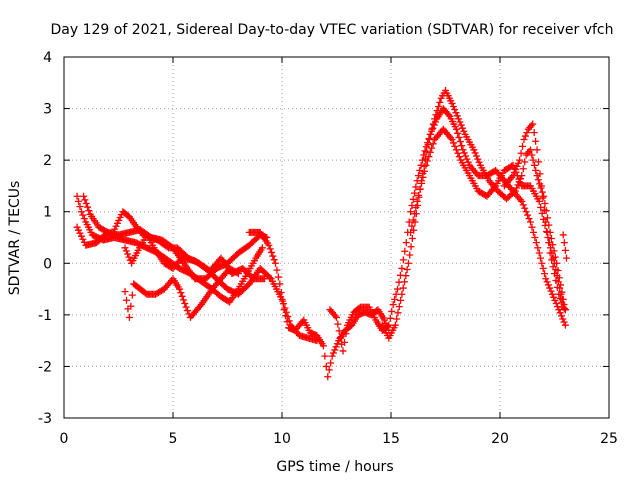 The image size is (640, 480). Describe the element at coordinates (45, 316) in the screenshot. I see `y-tick-label: -1` at that location.